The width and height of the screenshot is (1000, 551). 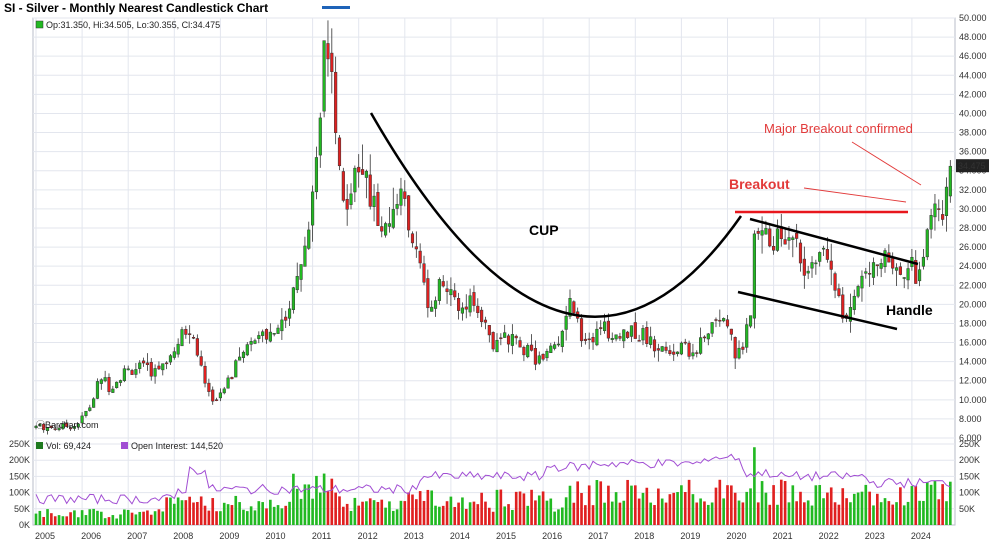 What do you see at coordinates (969, 476) in the screenshot?
I see `volume-tick-label-right: 150K` at bounding box center [969, 476].